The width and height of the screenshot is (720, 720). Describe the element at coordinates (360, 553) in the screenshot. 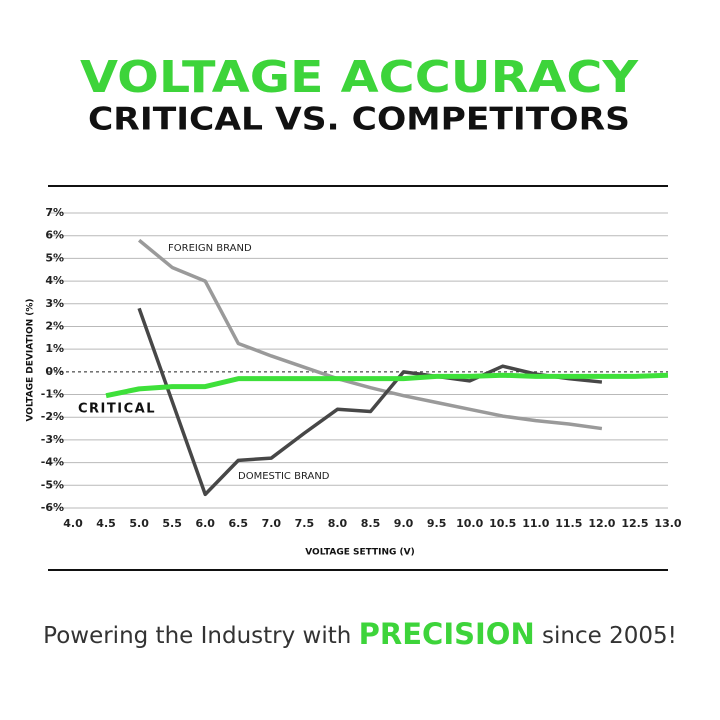

I see `x-axis-label: VOLTAGE SETTING (V)` at that location.